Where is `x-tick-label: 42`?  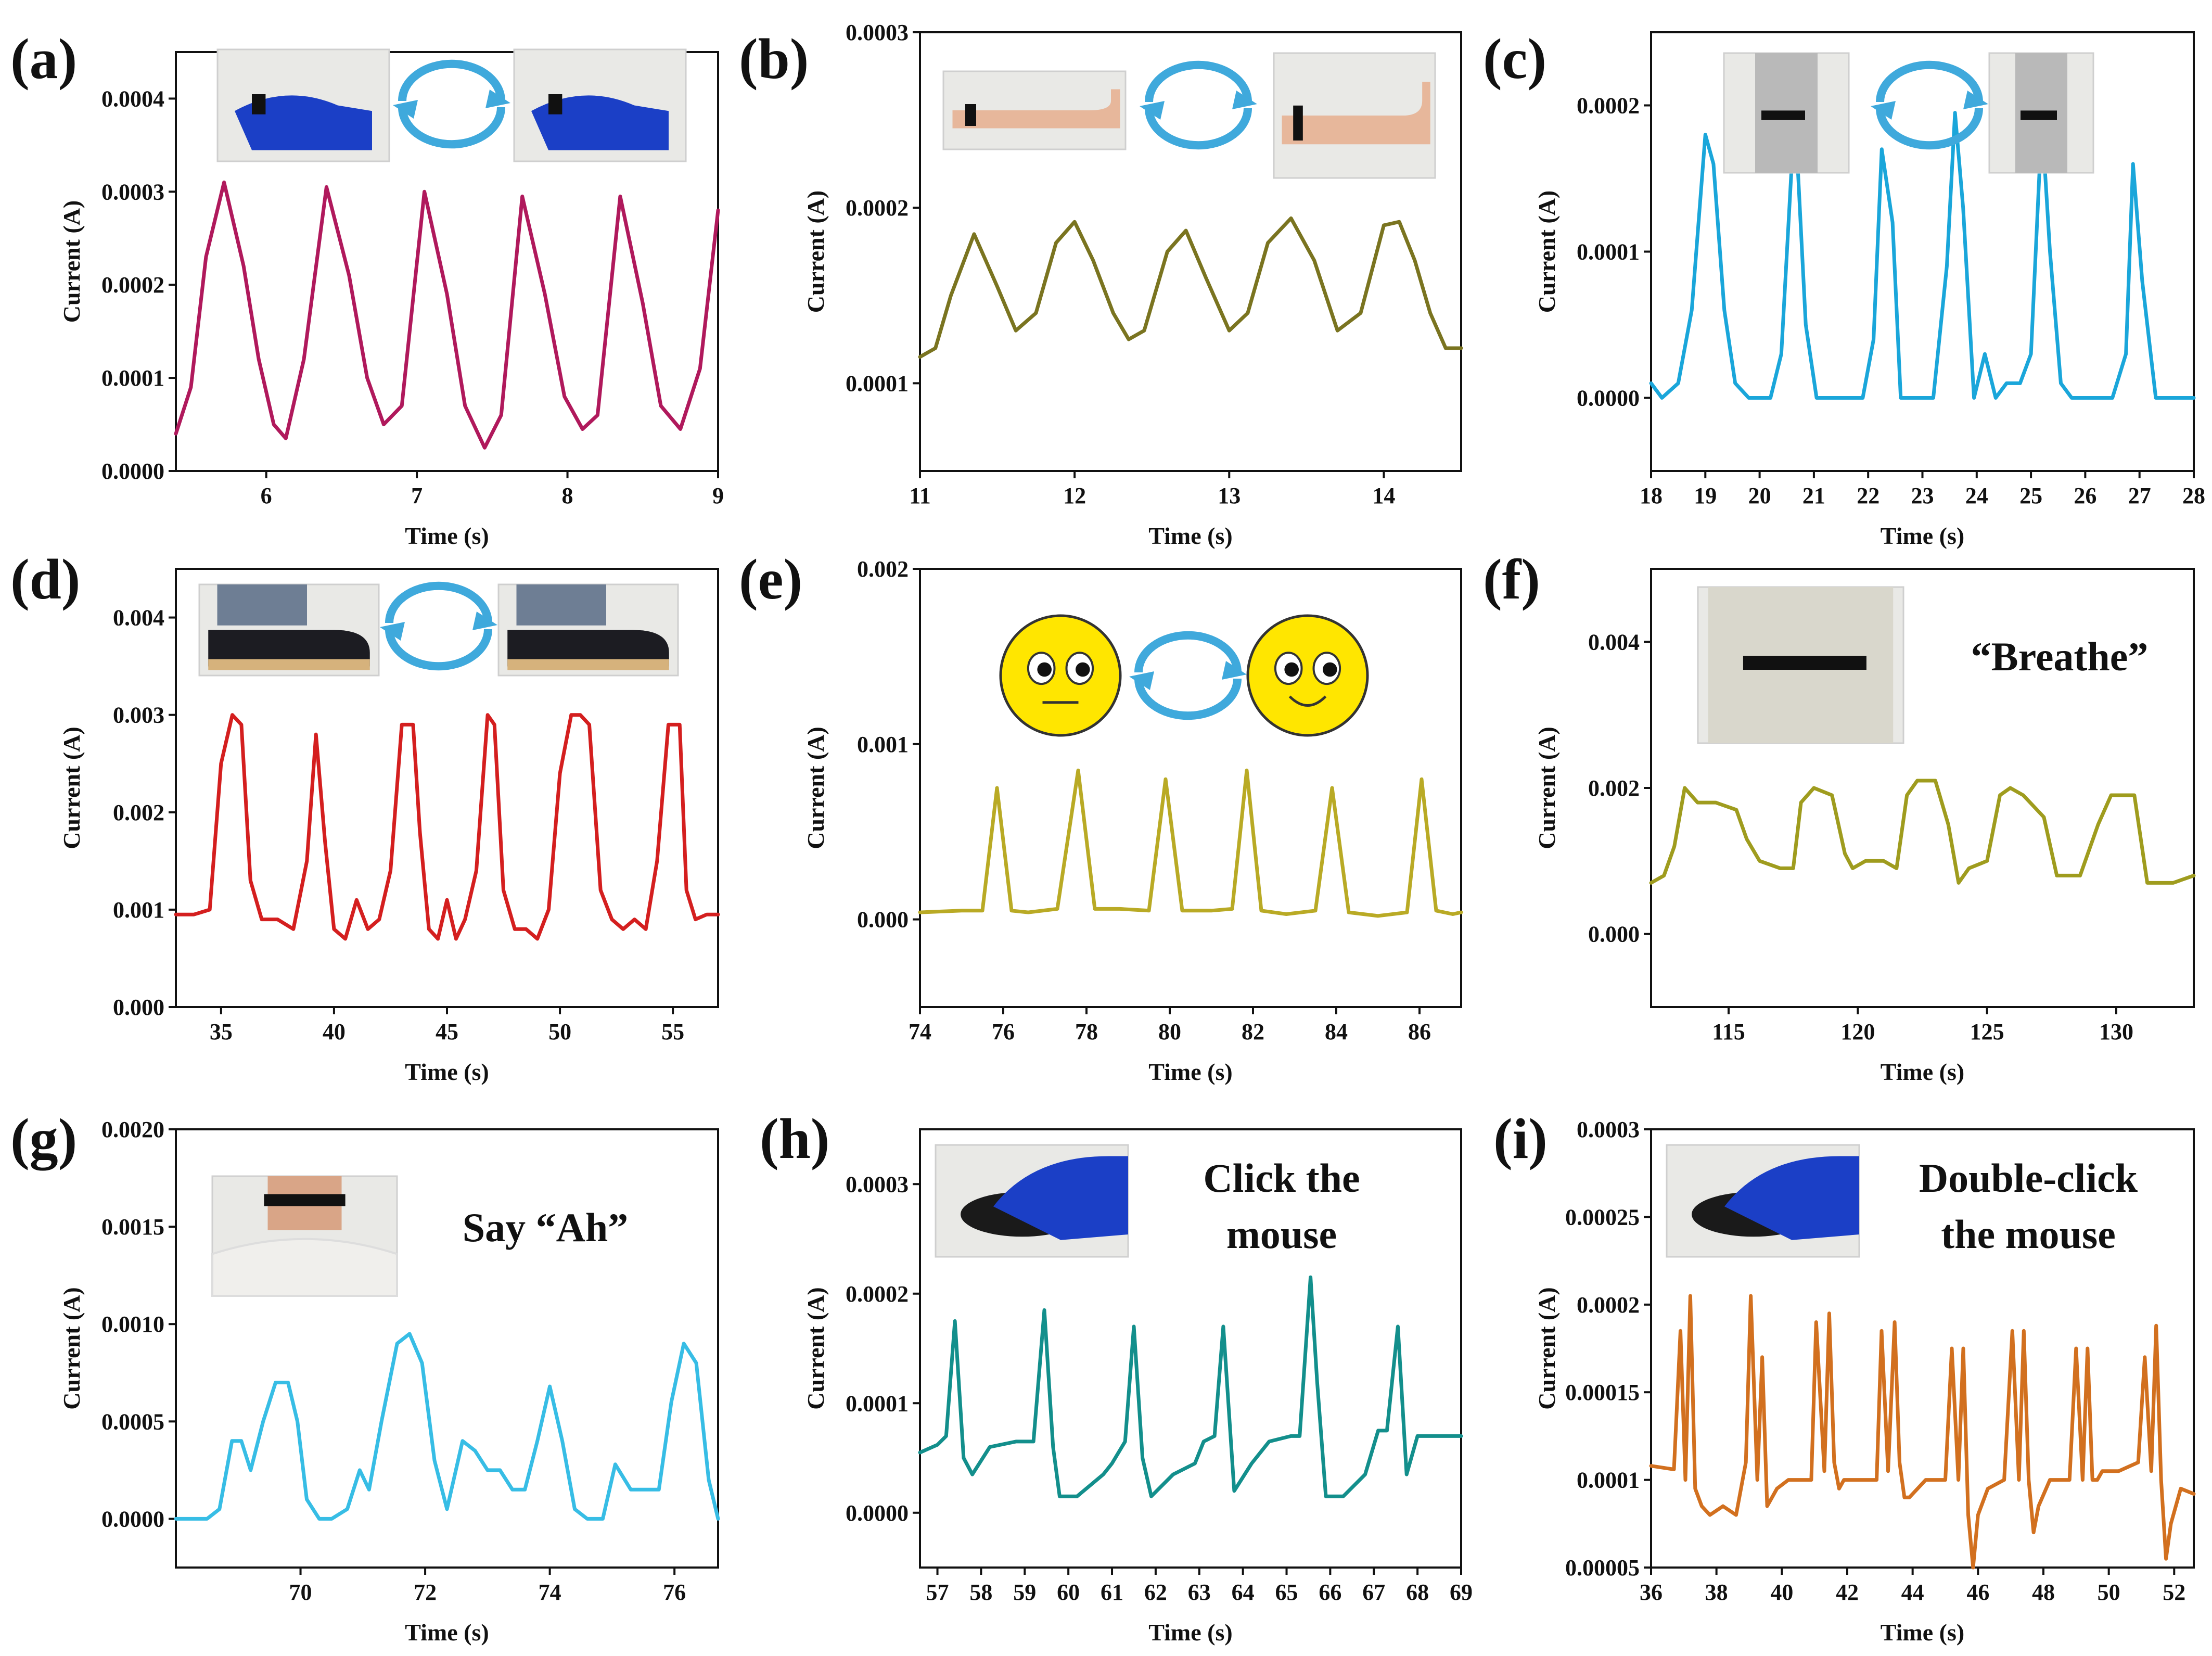 x-tick-label: 42 is located at coordinates (1847, 1592).